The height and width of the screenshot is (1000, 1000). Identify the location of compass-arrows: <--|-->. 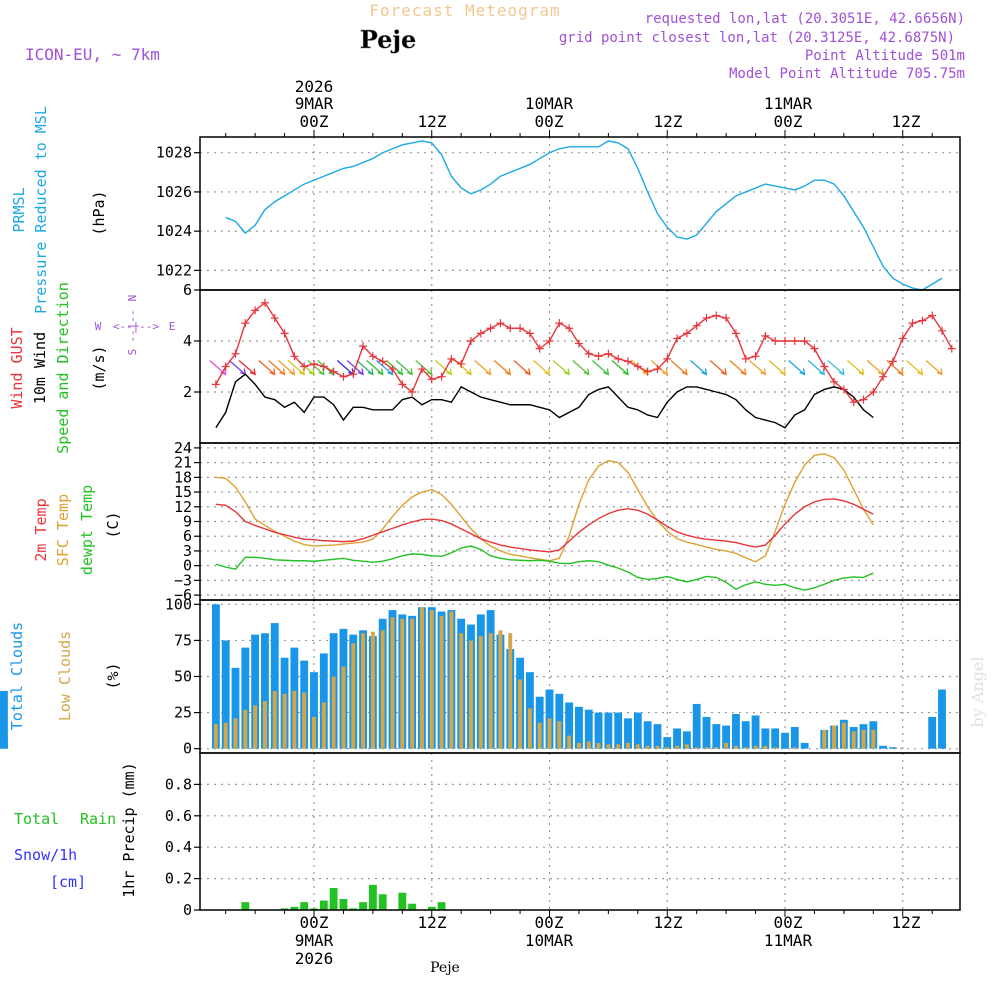
(136, 326).